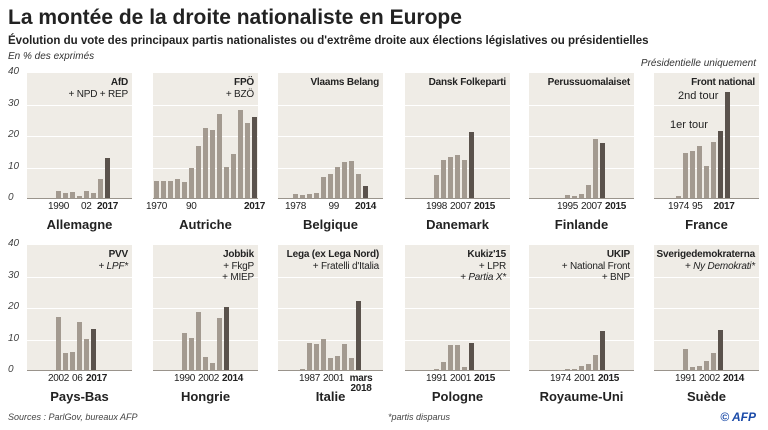 This screenshot has width=768, height=430. I want to click on x-tick-label: 99, so click(334, 206).